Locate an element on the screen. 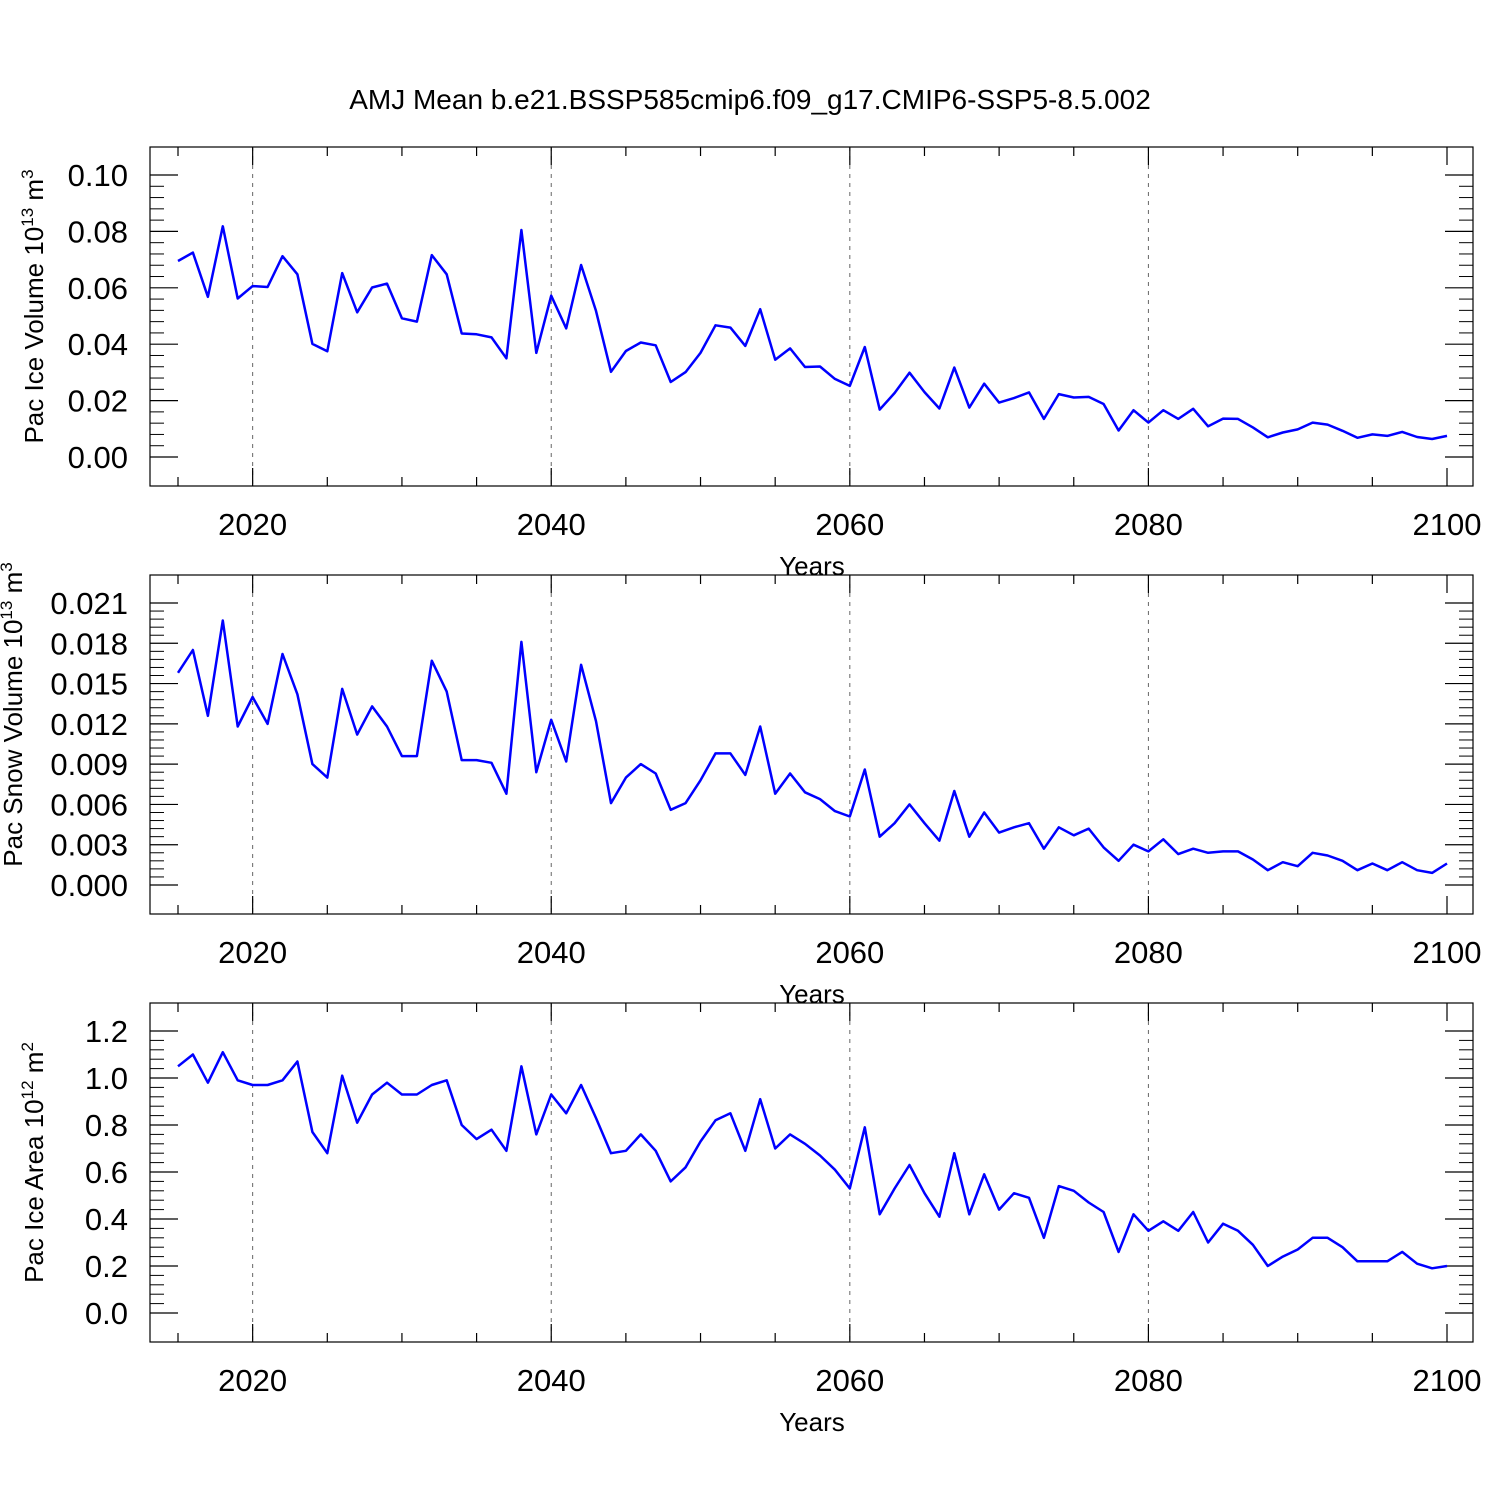  y-tick-label: 0.10 is located at coordinates (98, 175).